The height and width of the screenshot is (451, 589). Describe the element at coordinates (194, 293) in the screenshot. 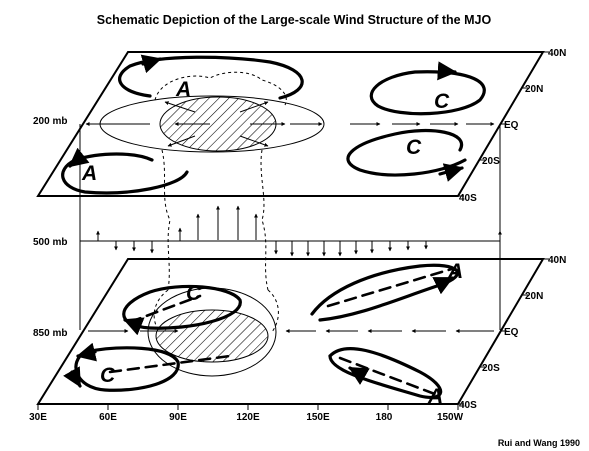

I see `gyre-label-lower-c-north: C` at that location.